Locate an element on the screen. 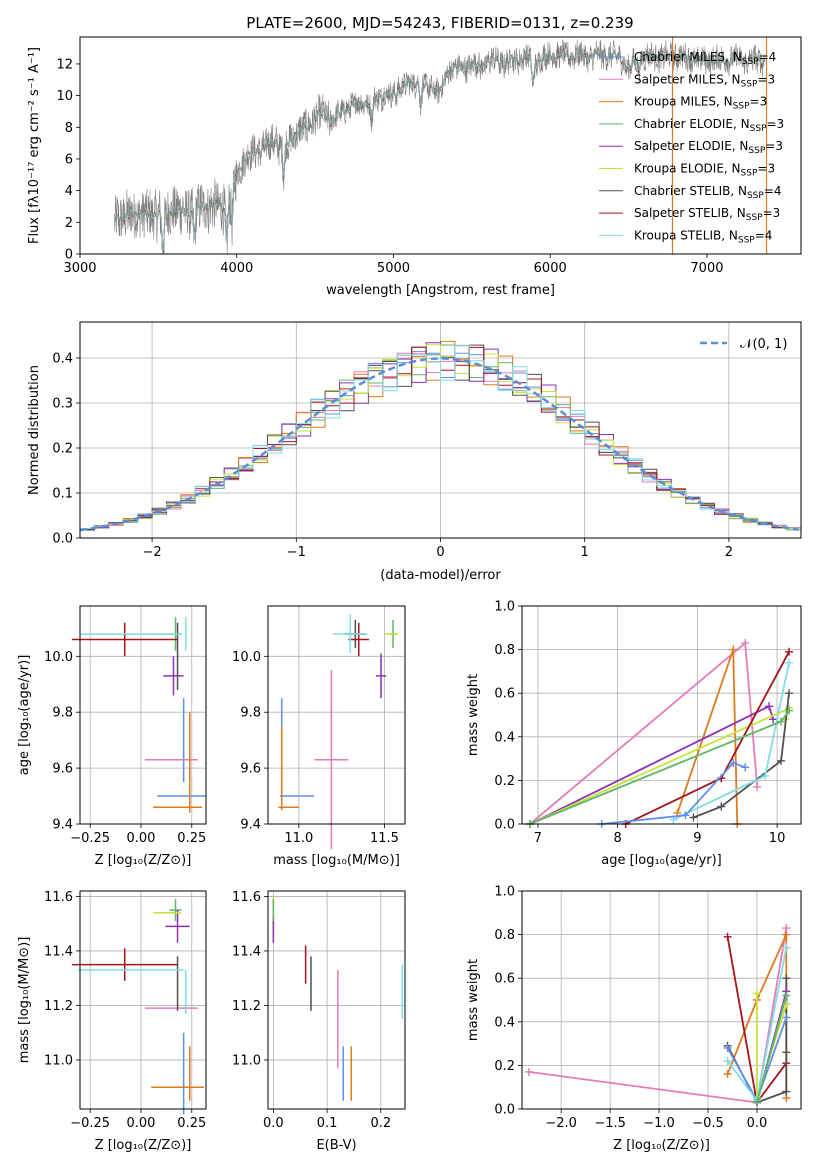  x-tick-label: 5000 is located at coordinates (393, 268).